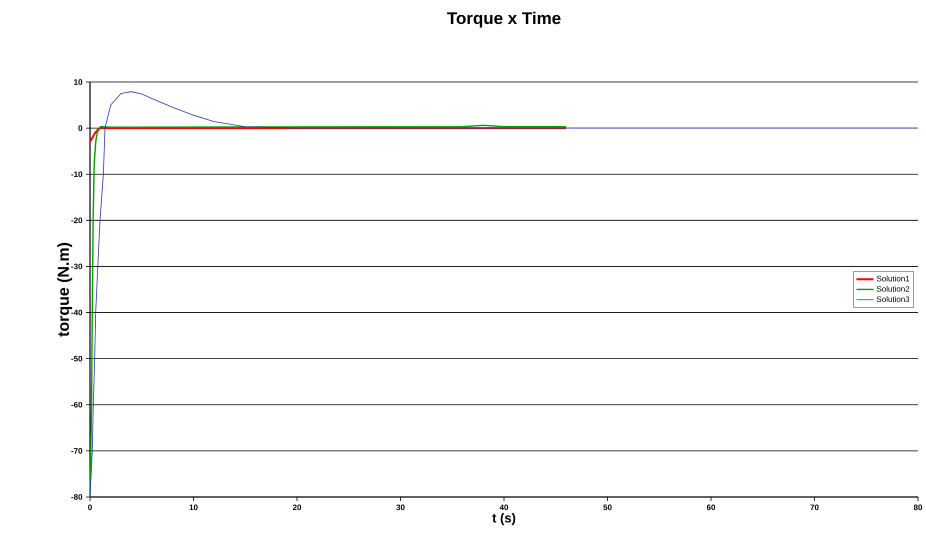 The height and width of the screenshot is (557, 926). What do you see at coordinates (504, 519) in the screenshot?
I see `x-axis-title: t (s)` at bounding box center [504, 519].